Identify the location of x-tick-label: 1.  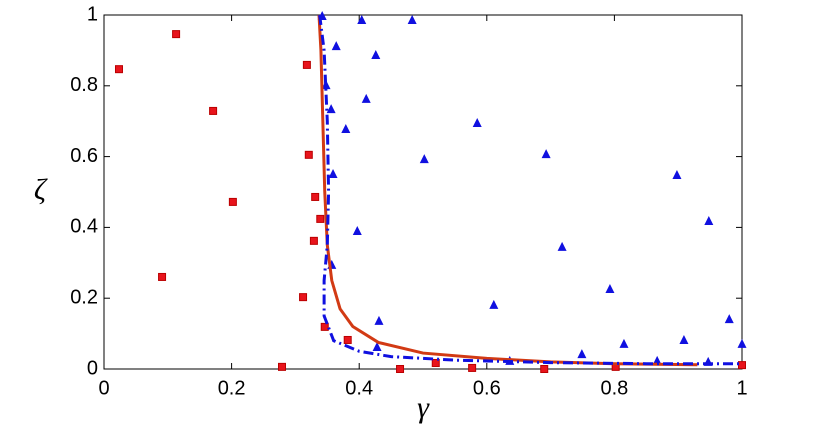
(741, 388).